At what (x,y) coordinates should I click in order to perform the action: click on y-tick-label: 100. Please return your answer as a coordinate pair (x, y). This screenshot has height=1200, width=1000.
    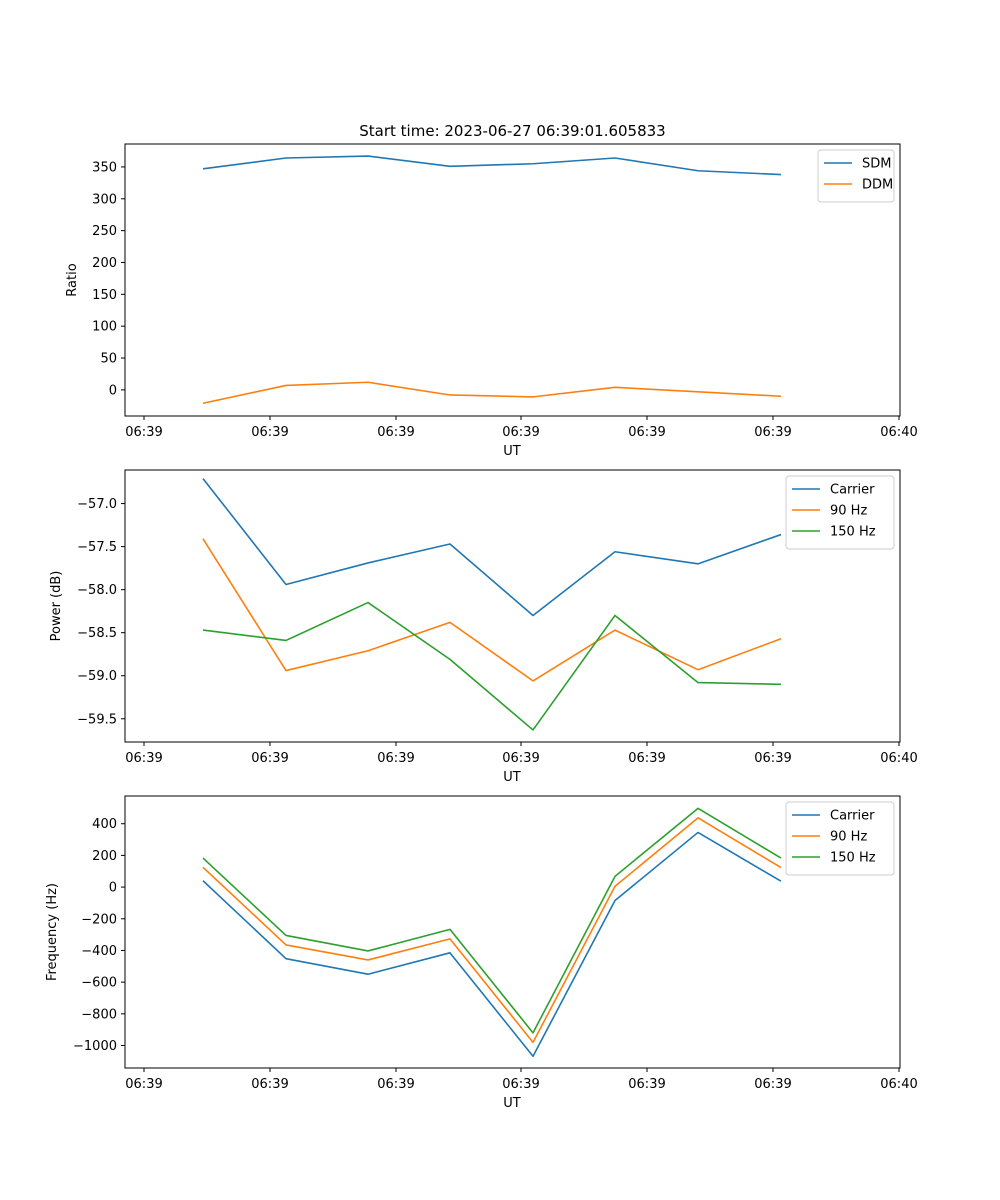
    Looking at the image, I should click on (104, 327).